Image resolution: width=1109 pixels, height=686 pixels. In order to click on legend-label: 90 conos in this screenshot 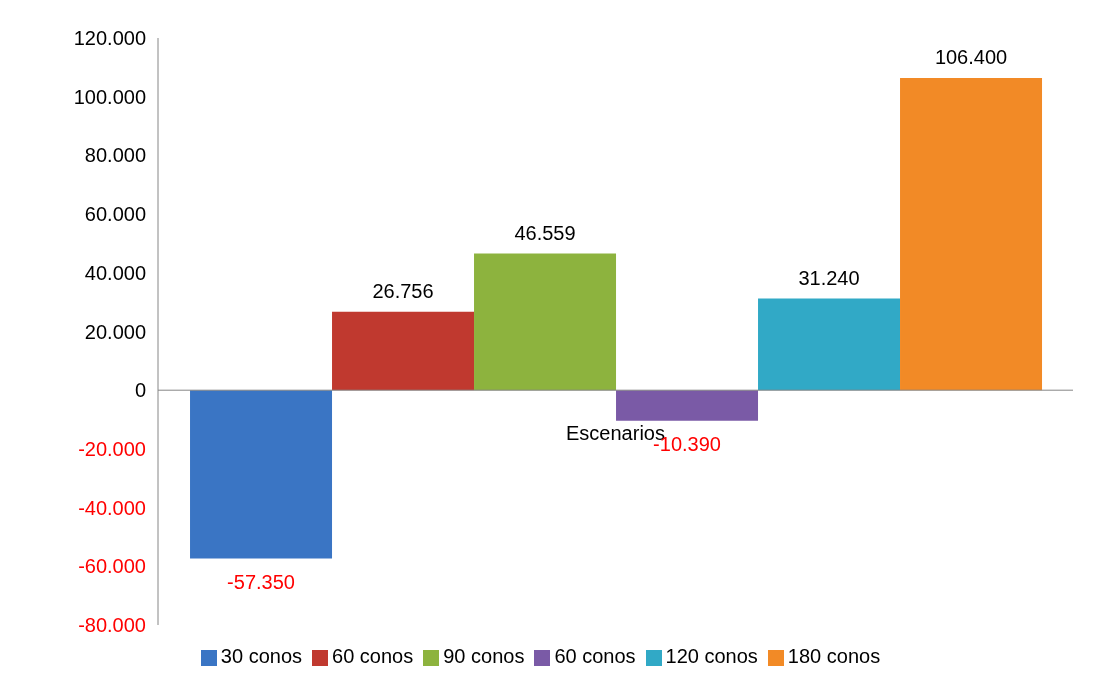, I will do `click(484, 656)`.